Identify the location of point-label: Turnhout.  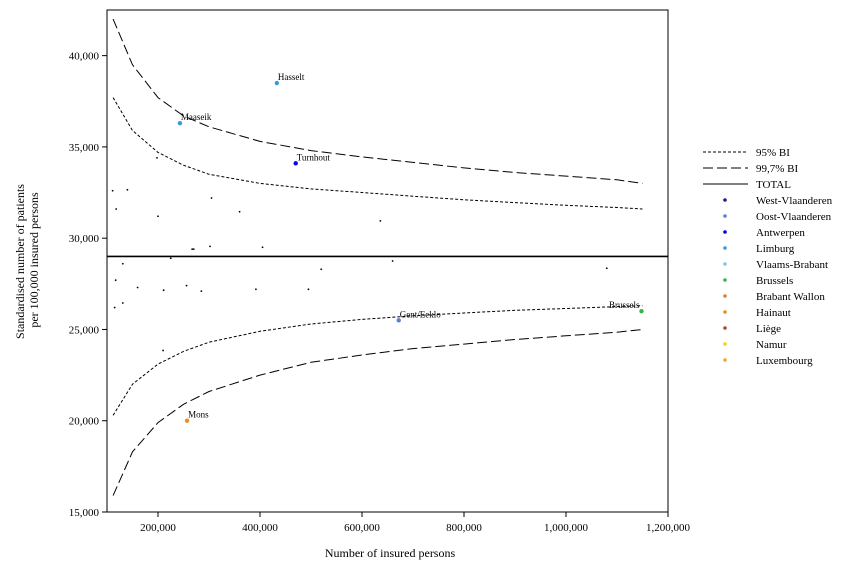
(314, 157).